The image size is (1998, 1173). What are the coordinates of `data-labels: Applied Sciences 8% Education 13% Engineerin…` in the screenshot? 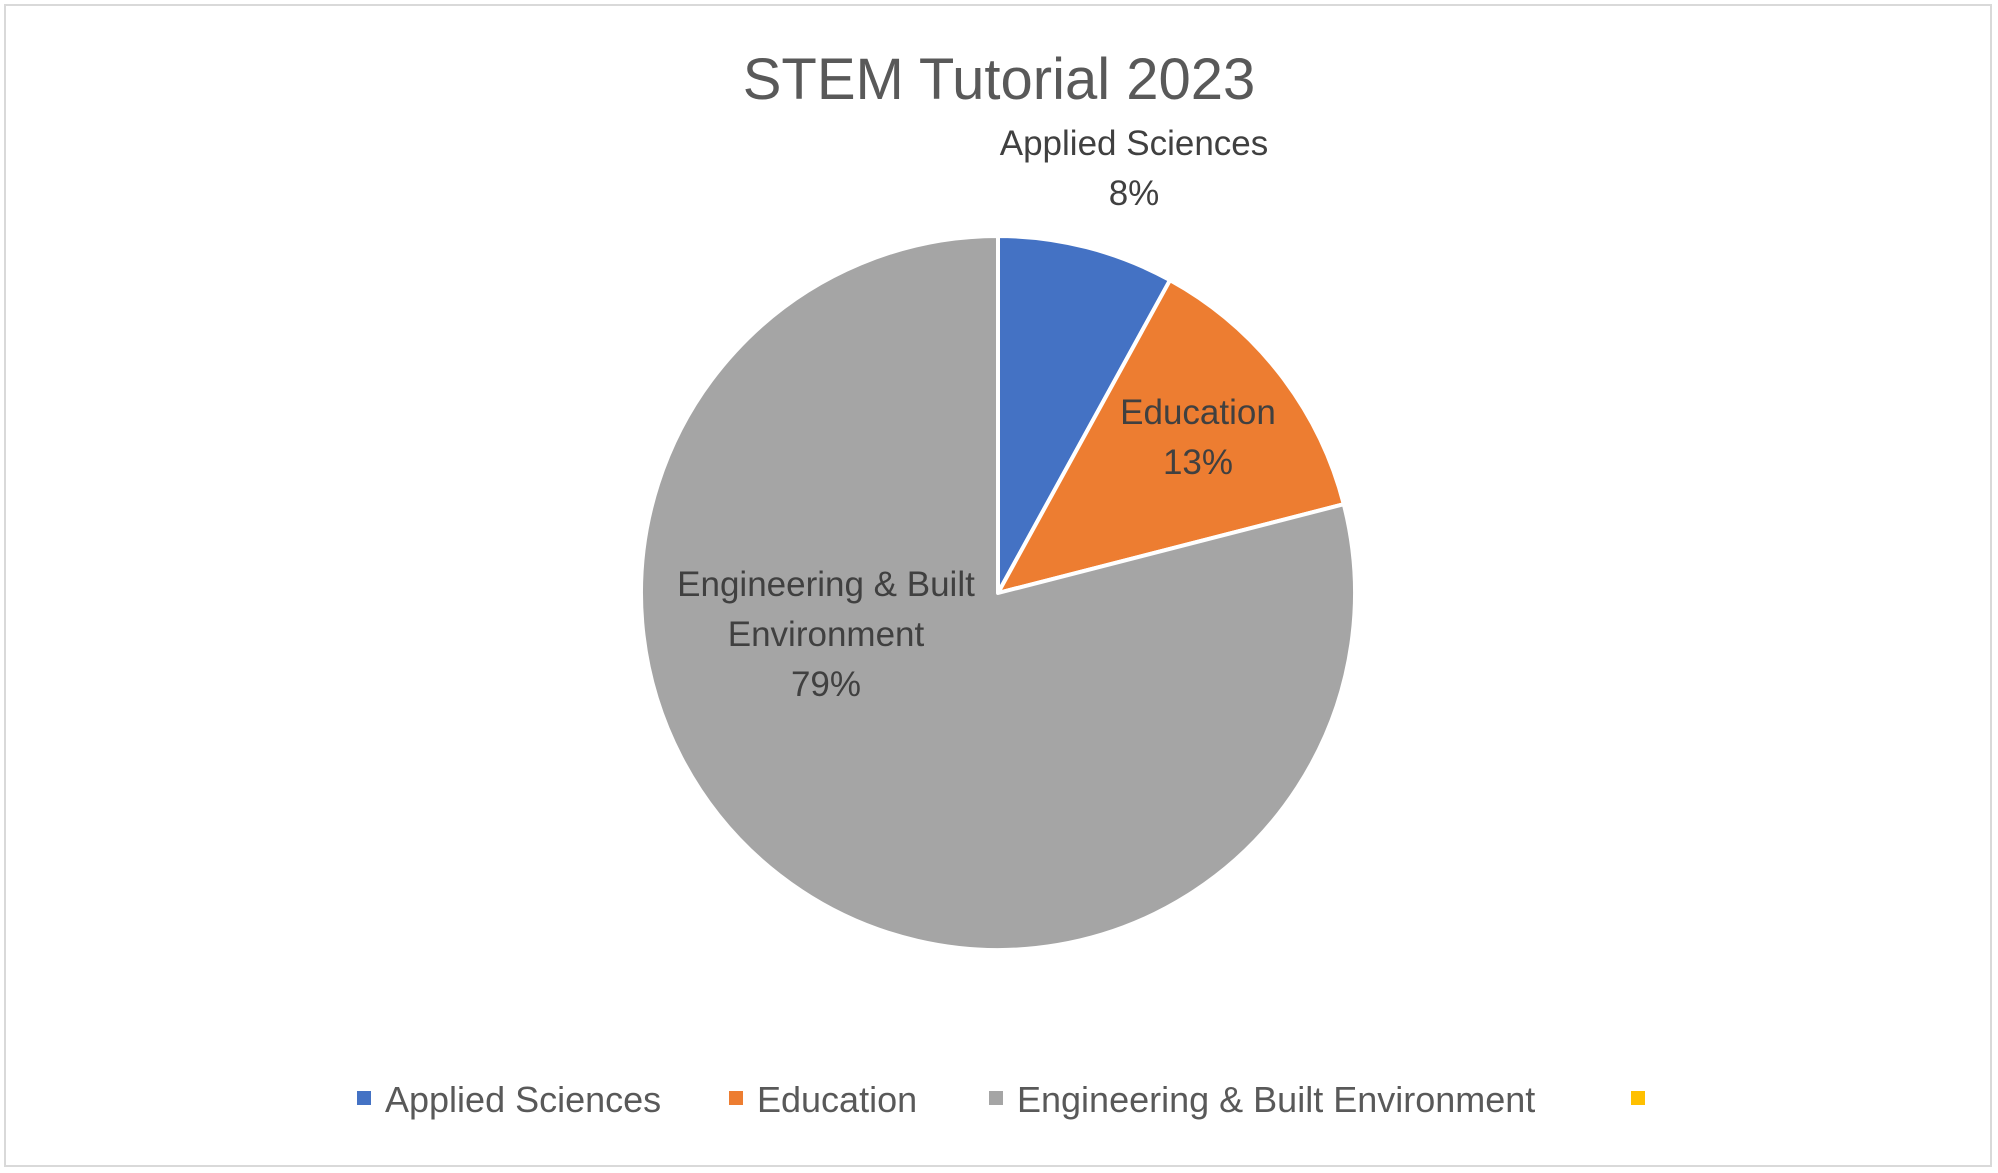 It's located at (976, 414).